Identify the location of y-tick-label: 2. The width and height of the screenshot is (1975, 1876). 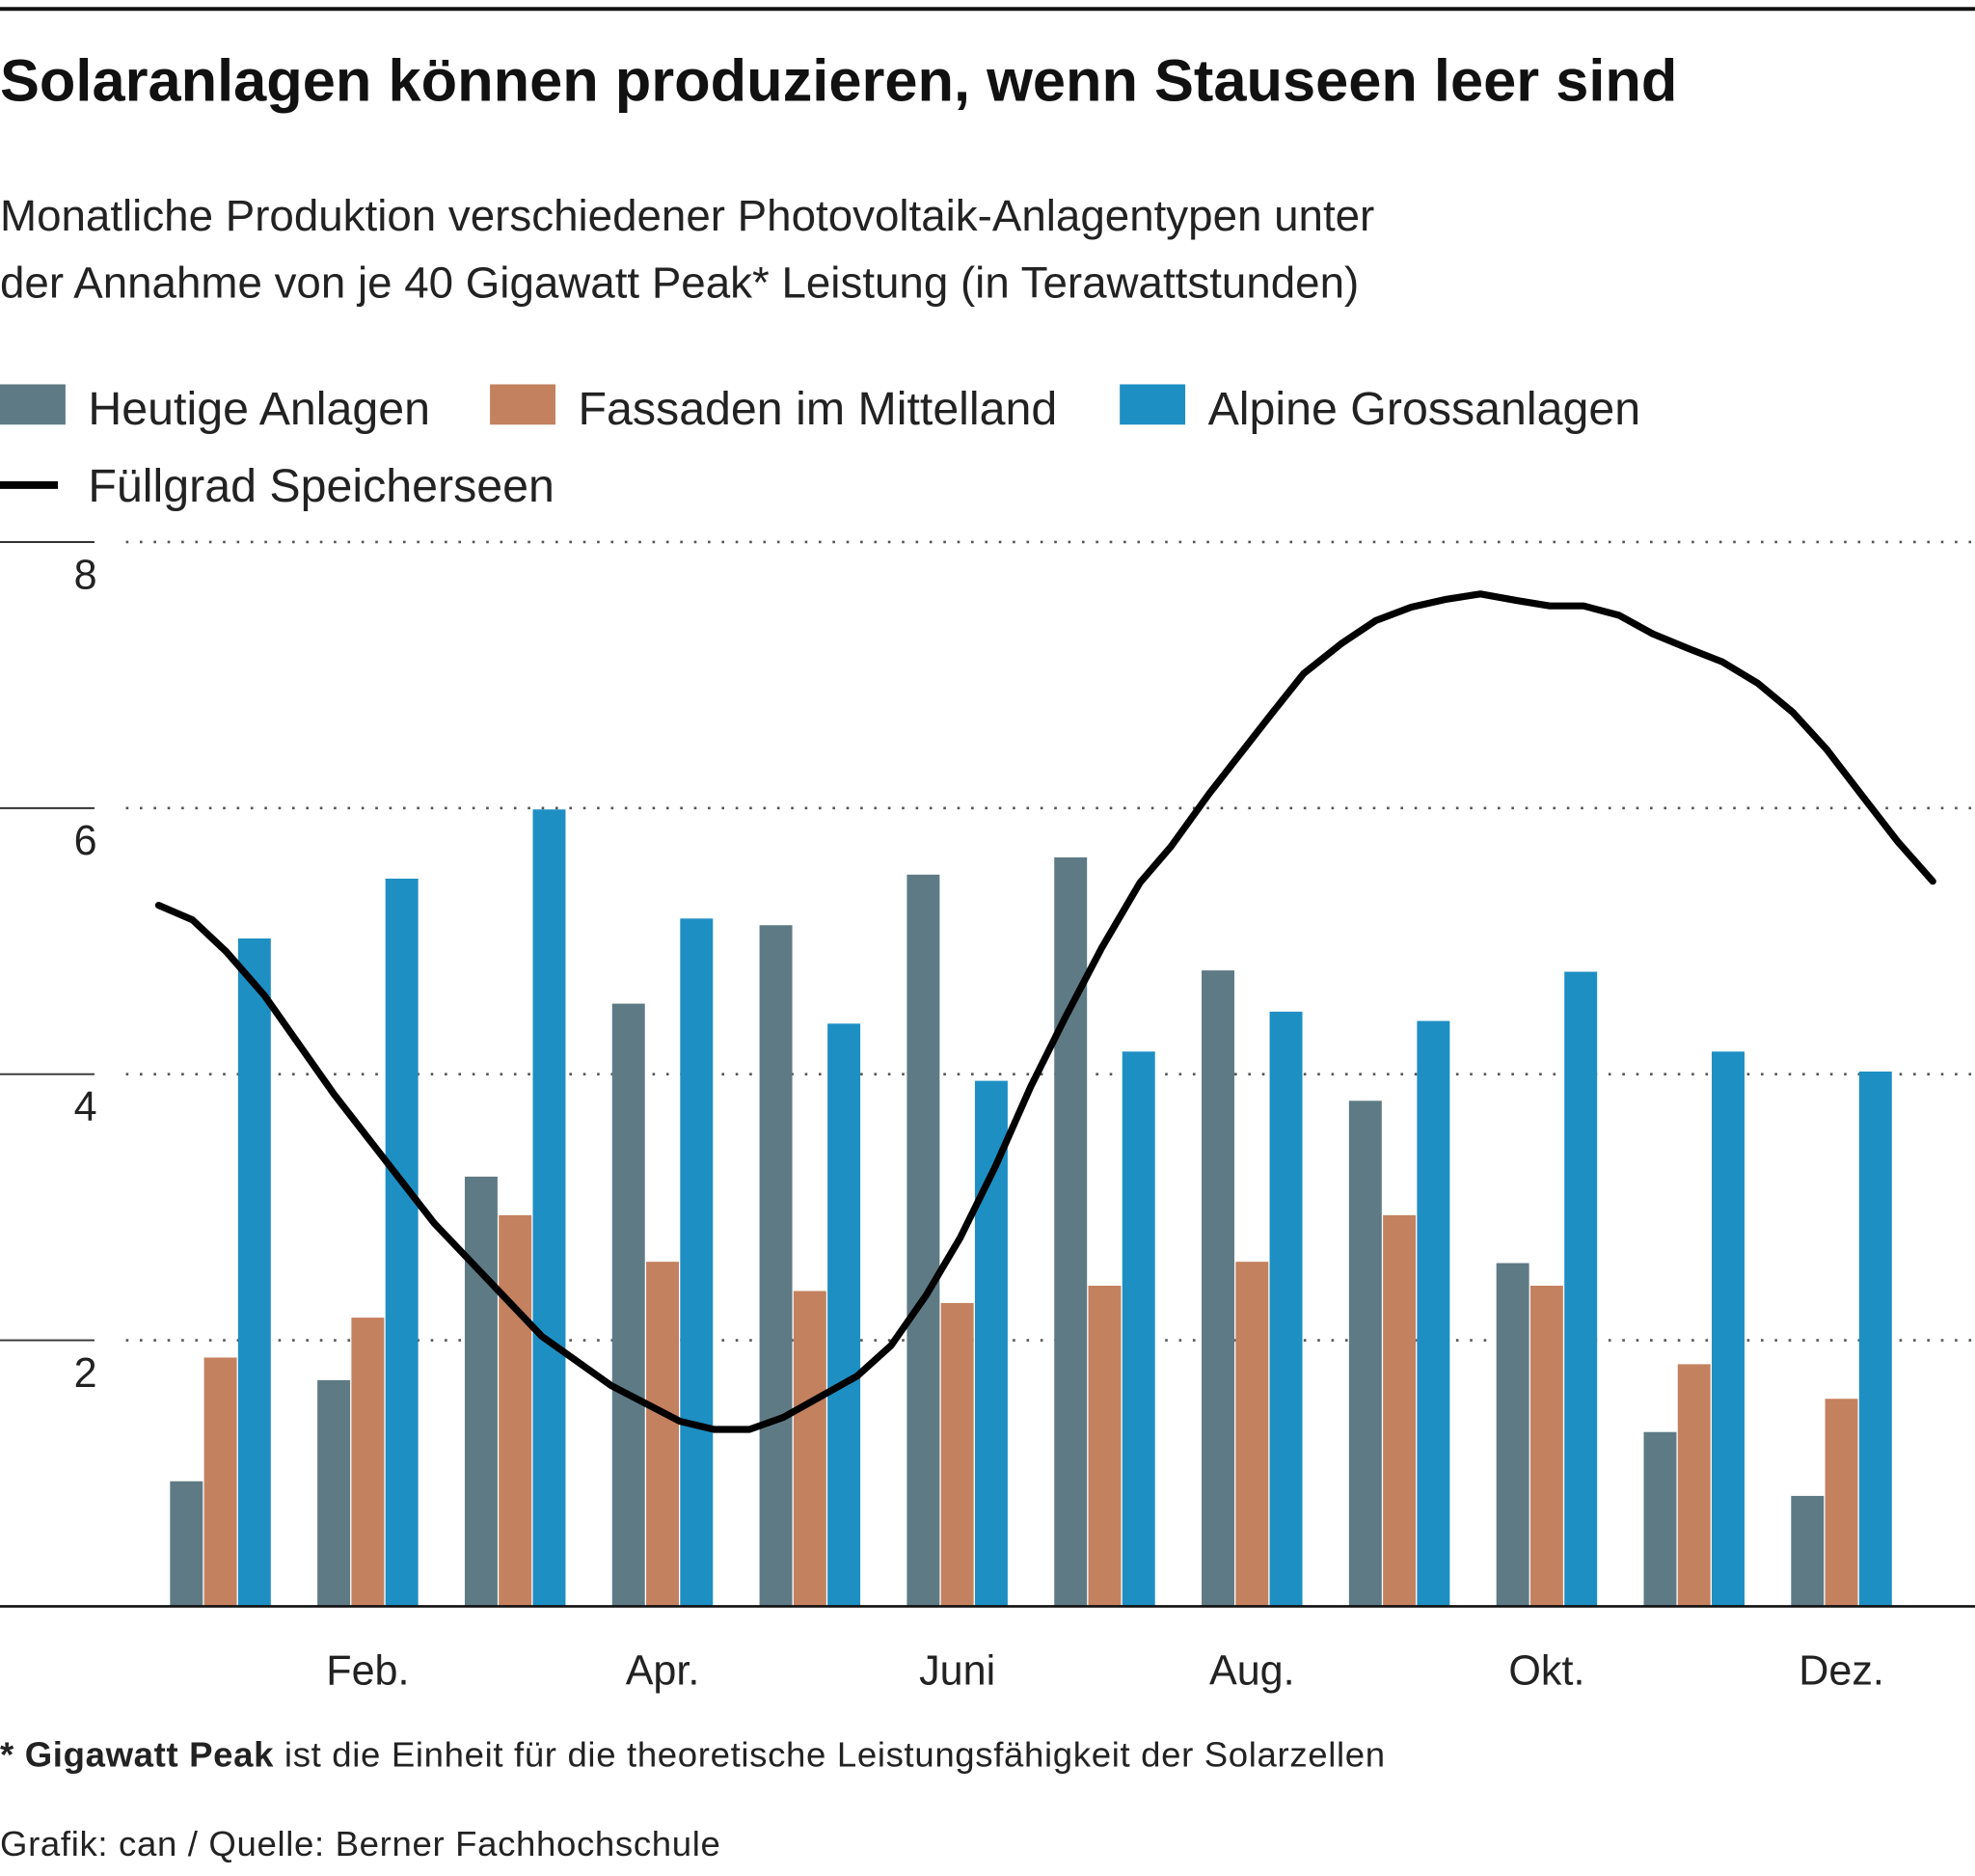
(85, 1373).